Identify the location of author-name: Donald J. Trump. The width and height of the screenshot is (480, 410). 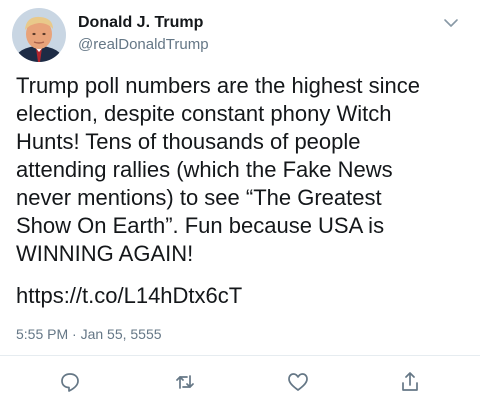
(141, 22).